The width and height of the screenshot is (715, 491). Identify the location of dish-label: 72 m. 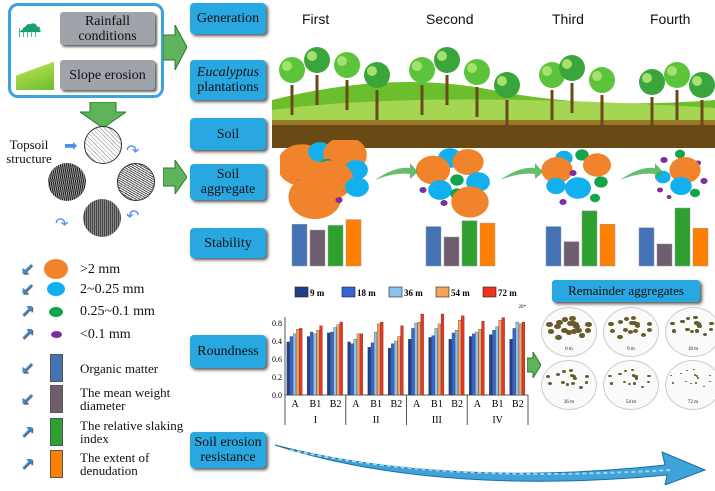
(693, 402).